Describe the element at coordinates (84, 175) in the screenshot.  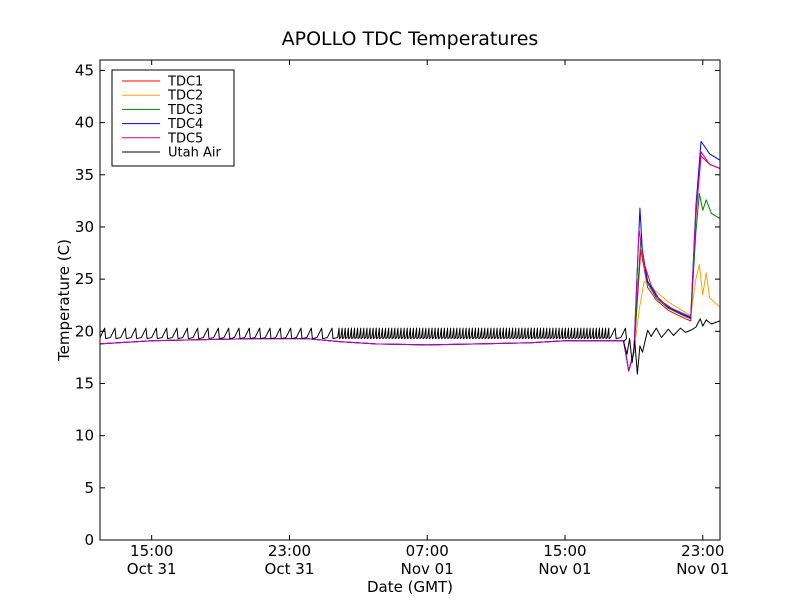
I see `y-tick-label: 35` at that location.